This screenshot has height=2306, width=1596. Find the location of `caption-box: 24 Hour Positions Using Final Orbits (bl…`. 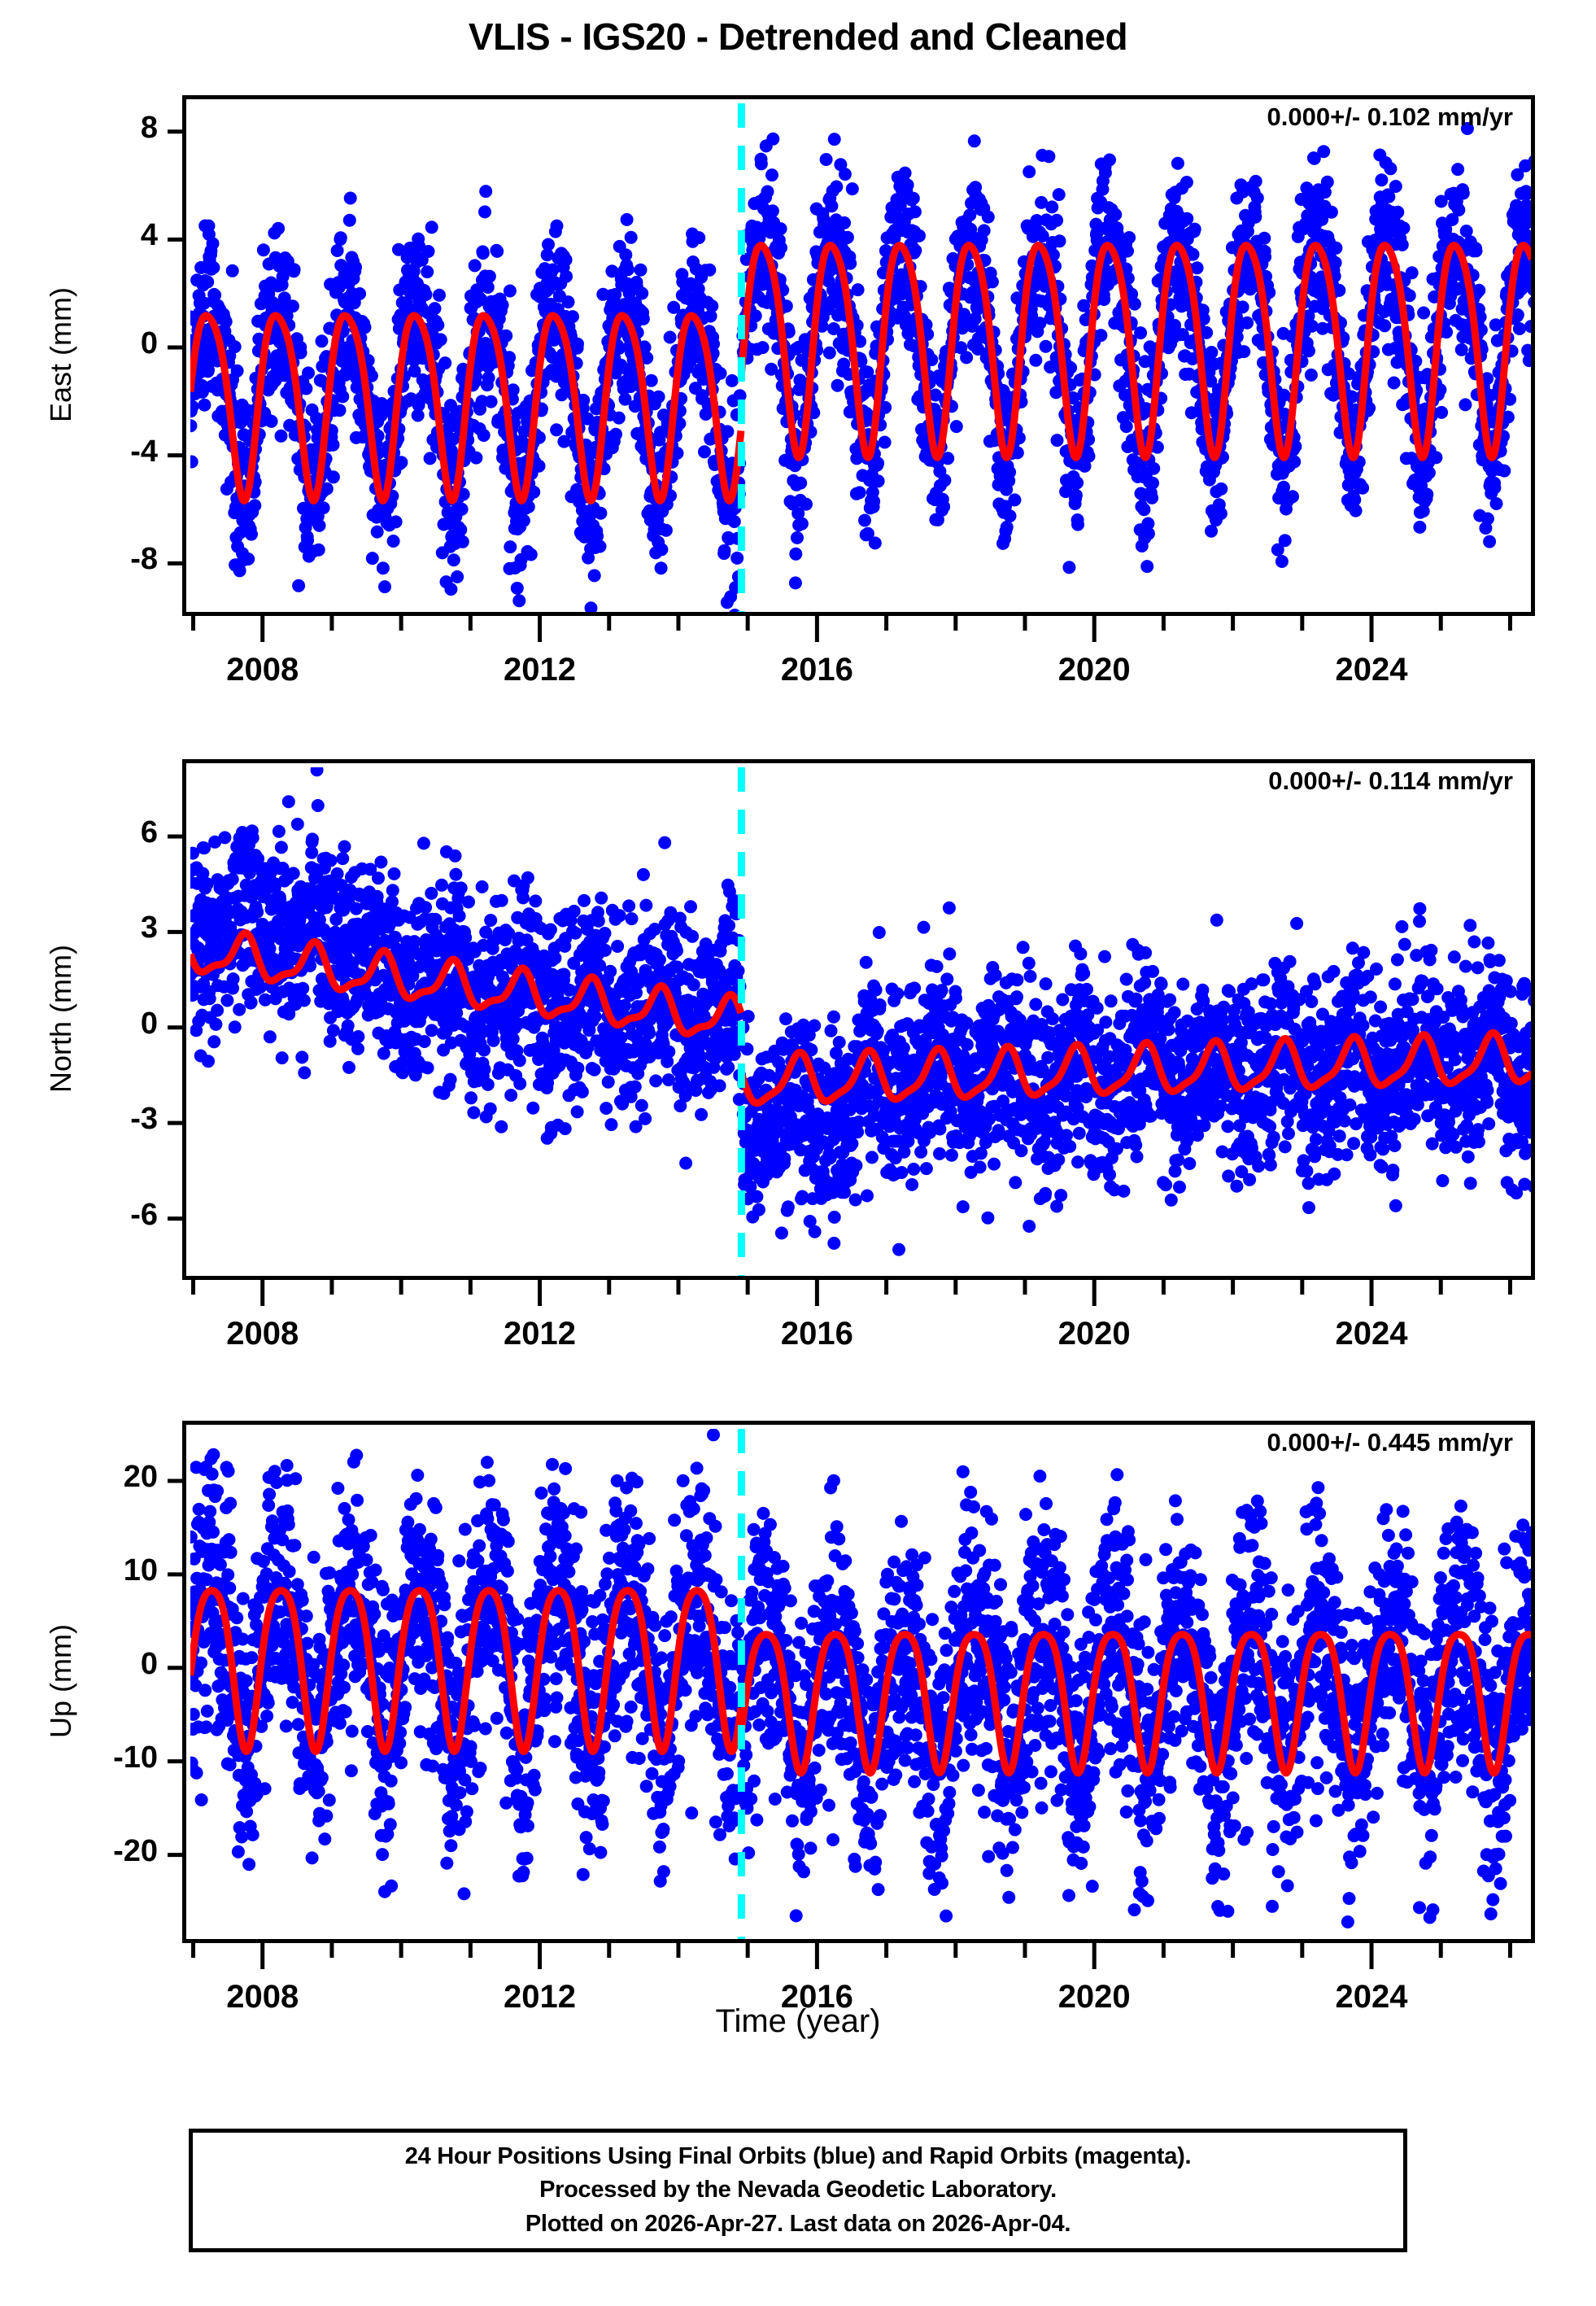

caption-box: 24 Hour Positions Using Final Orbits (bl… is located at coordinates (798, 2190).